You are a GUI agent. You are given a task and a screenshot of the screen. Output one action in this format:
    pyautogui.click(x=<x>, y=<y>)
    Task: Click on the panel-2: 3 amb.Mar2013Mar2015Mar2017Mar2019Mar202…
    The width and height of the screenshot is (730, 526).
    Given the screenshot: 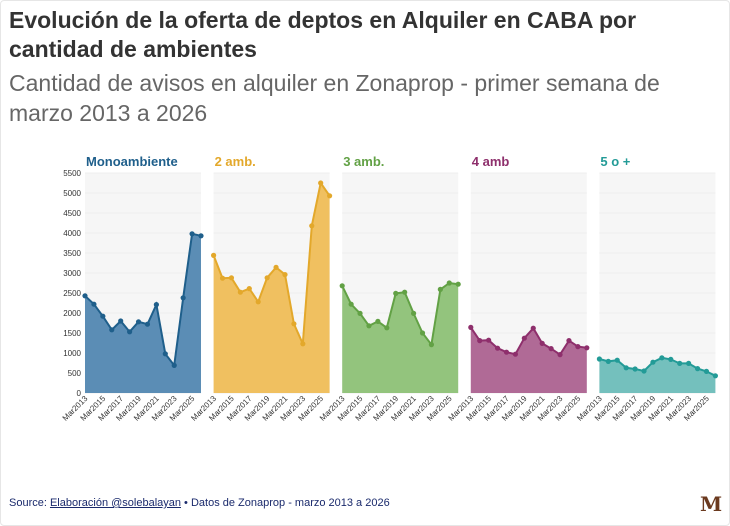 What is the action you would take?
    pyautogui.click(x=389, y=288)
    